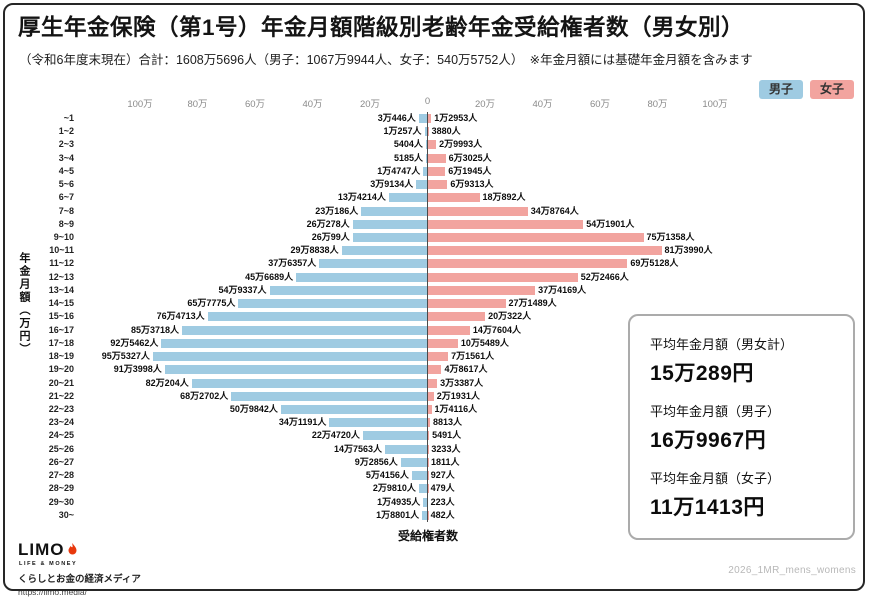  I want to click on category-label: 7~8, so click(37, 211).